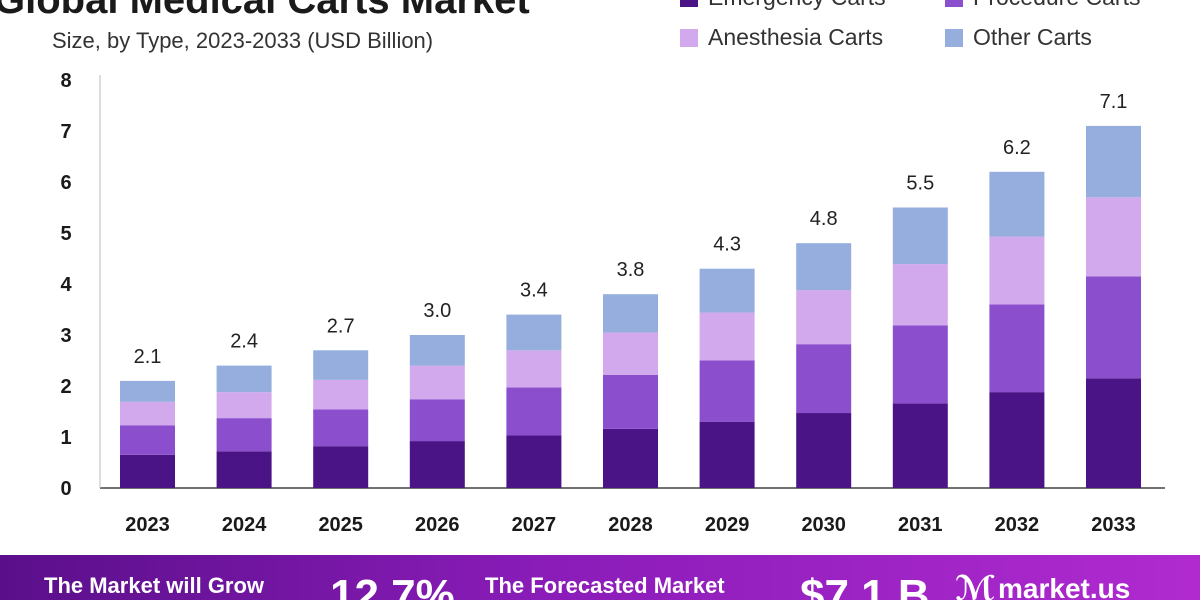 The width and height of the screenshot is (1200, 600). I want to click on footer-brand: market.us, so click(1064, 586).